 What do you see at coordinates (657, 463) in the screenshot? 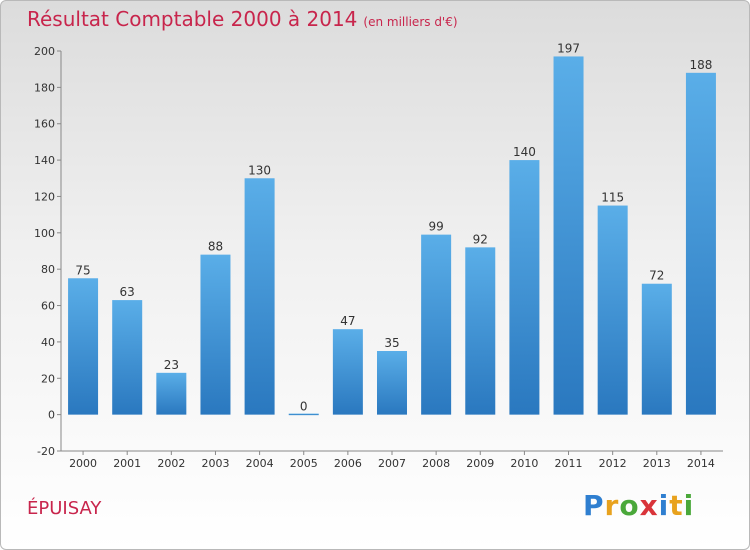
I see `x-tick-label: 2013` at bounding box center [657, 463].